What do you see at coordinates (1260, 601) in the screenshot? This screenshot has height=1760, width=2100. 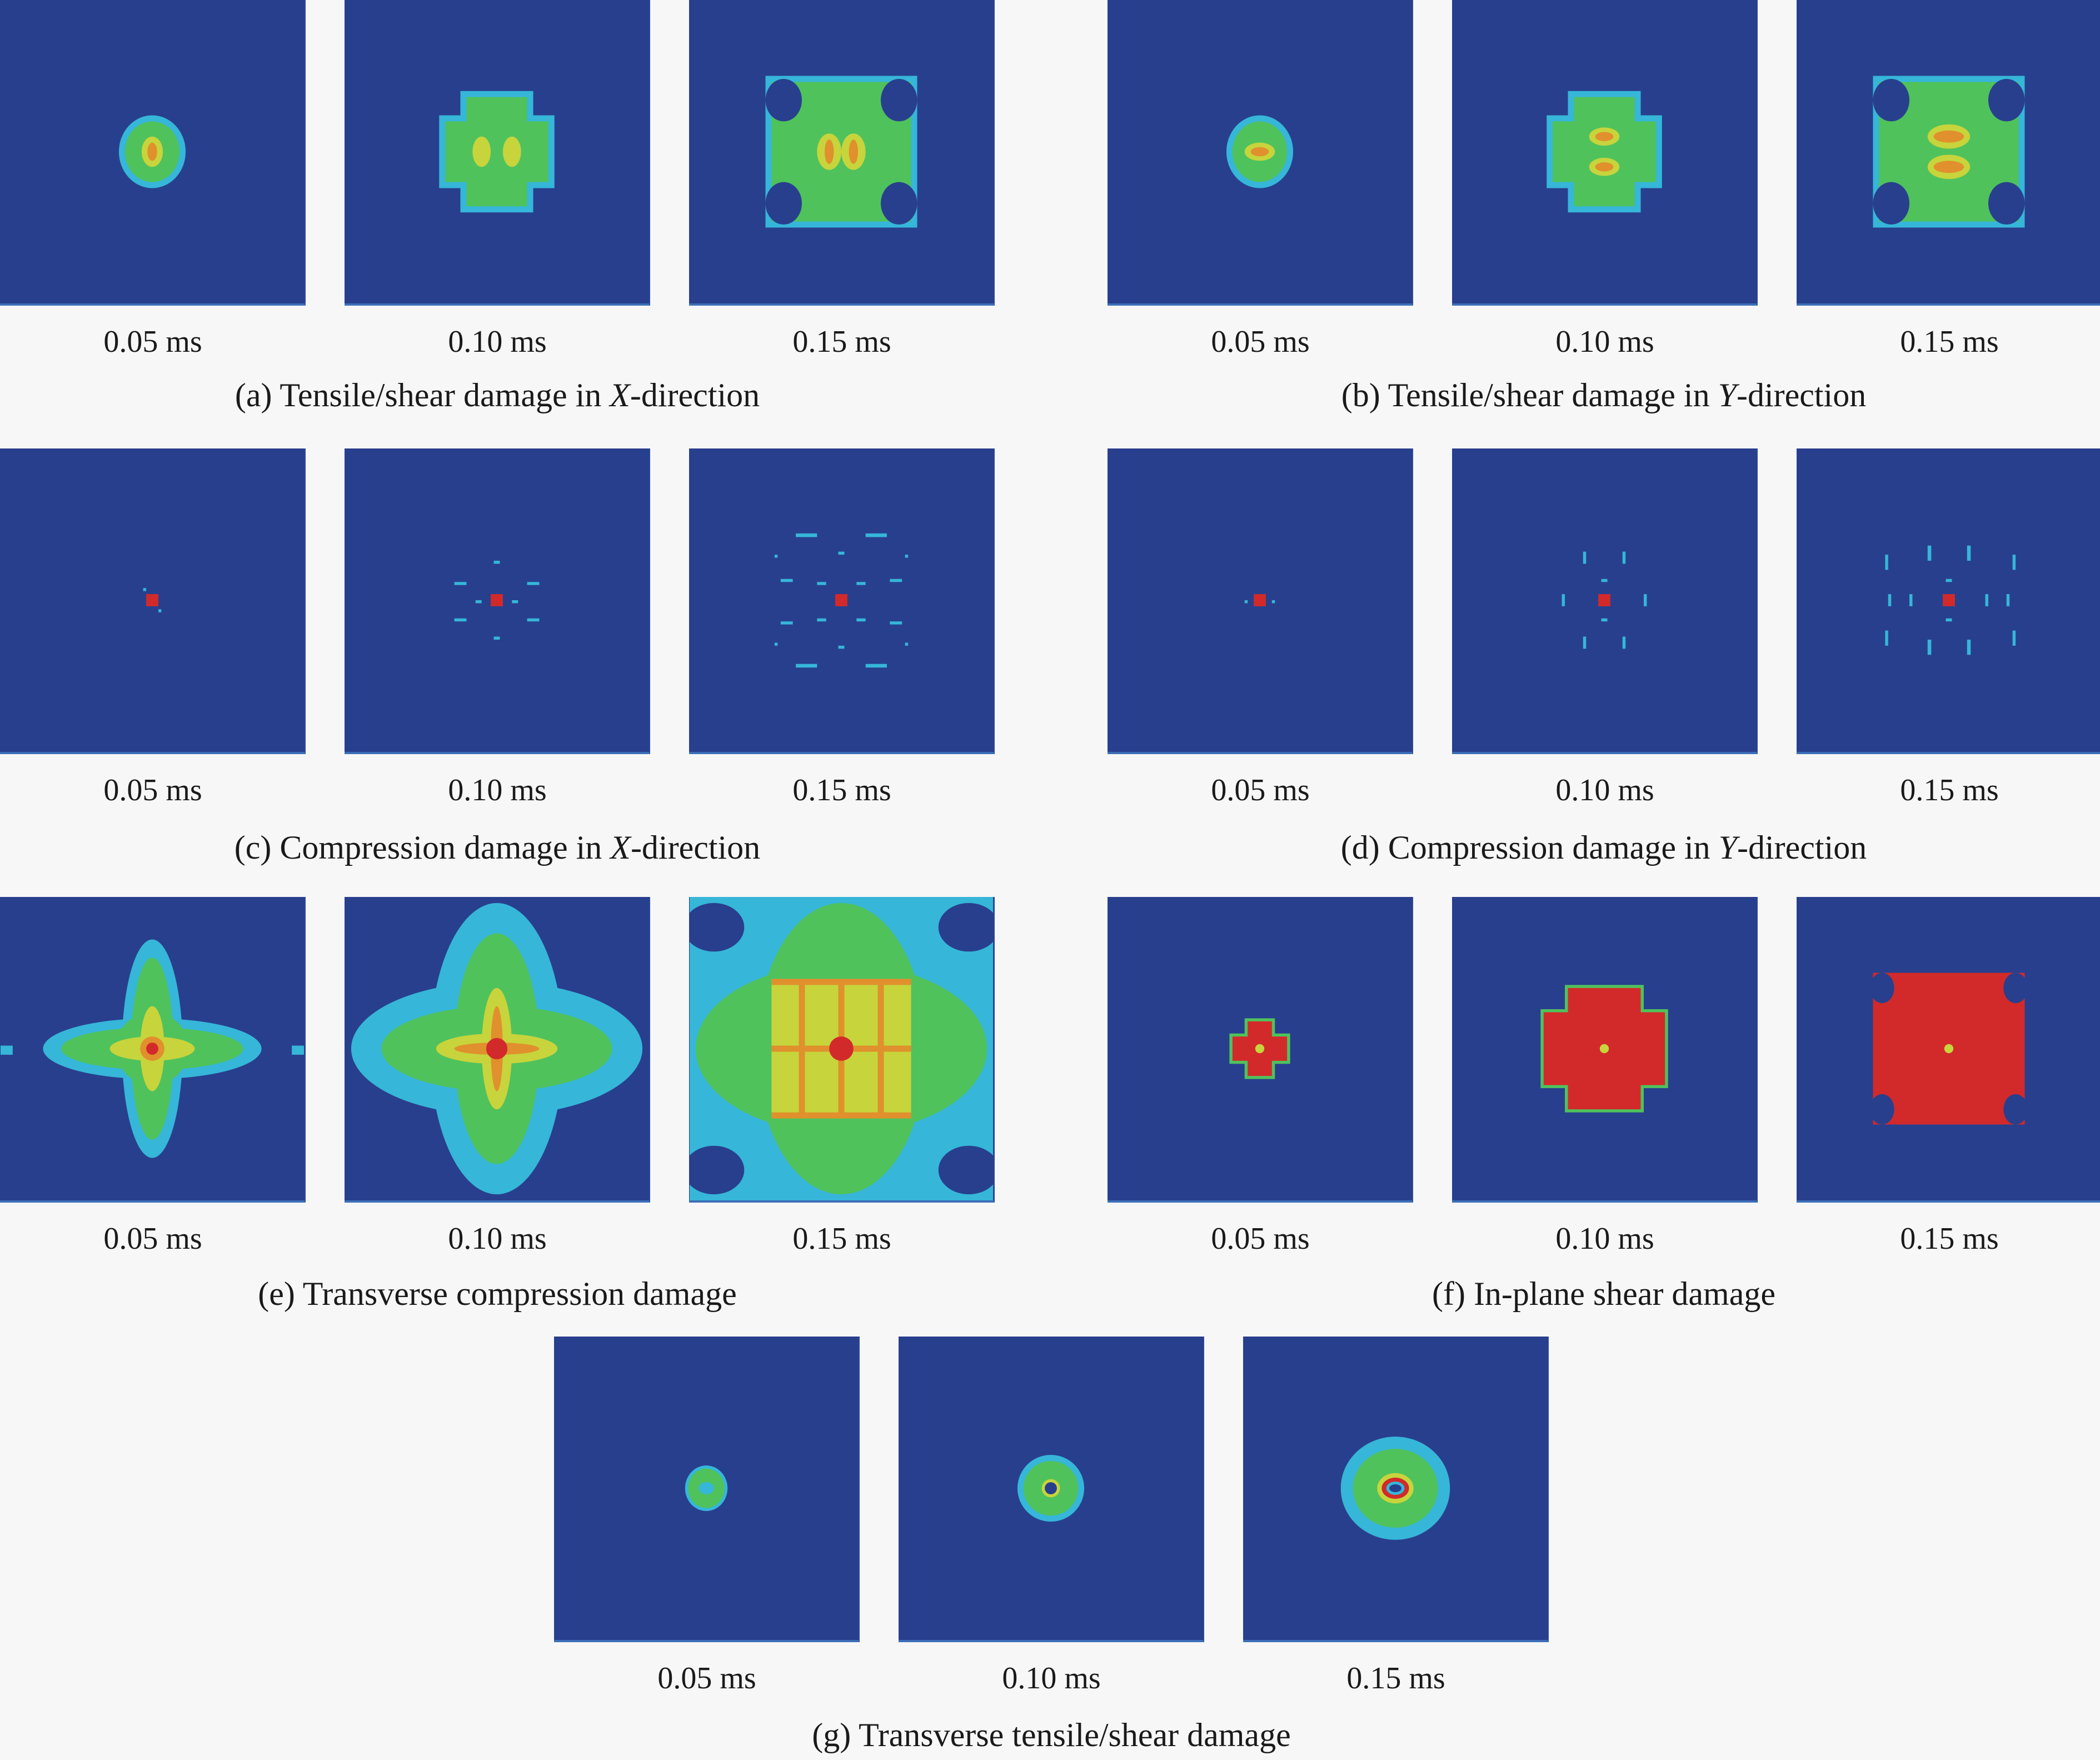 I see `panel-d-t1` at bounding box center [1260, 601].